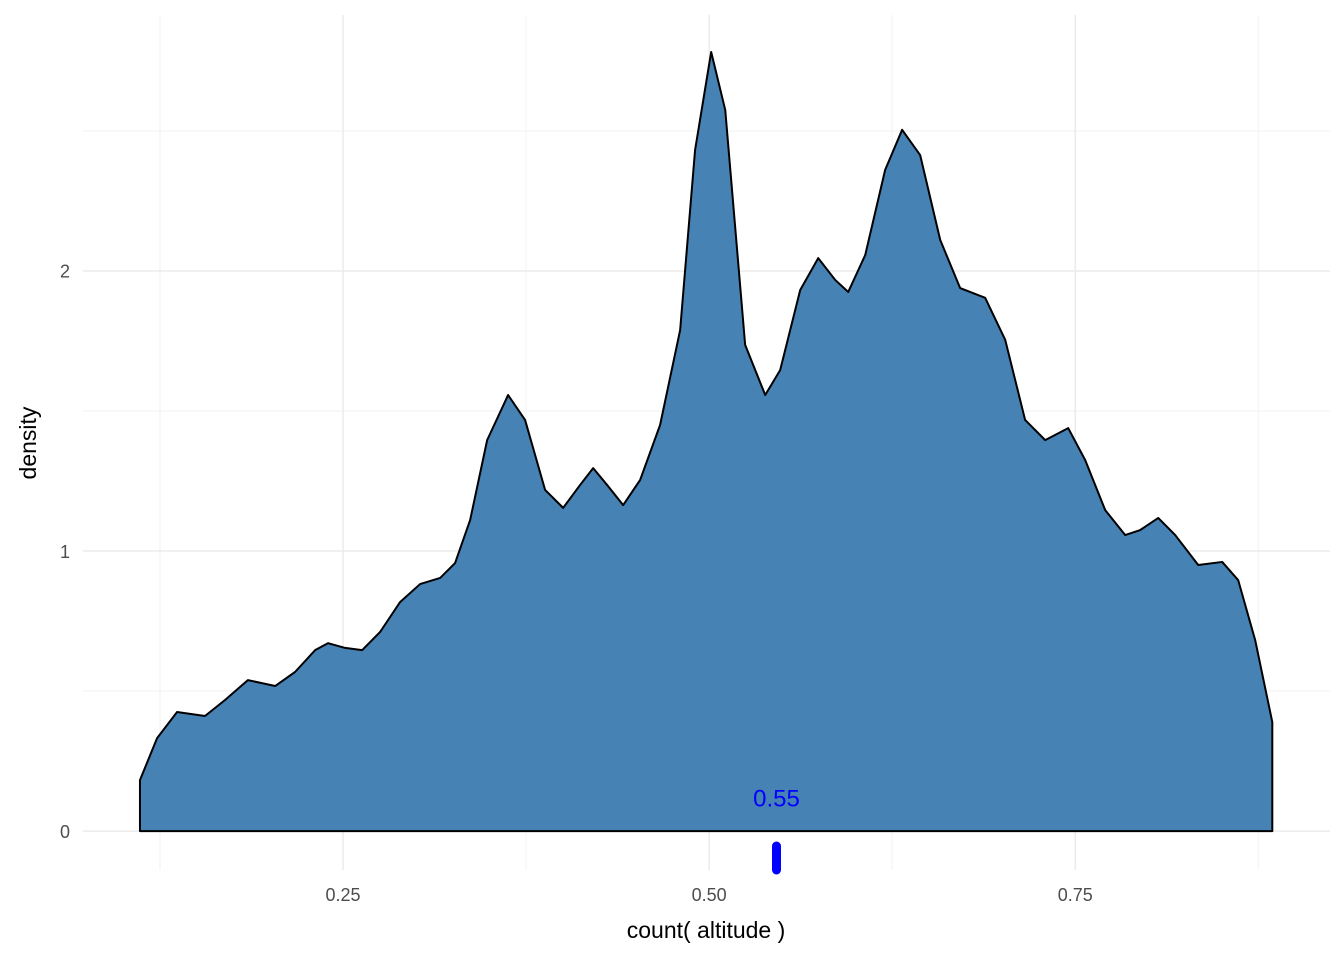 This screenshot has height=960, width=1344. Describe the element at coordinates (65, 272) in the screenshot. I see `y-tick-label: 2` at that location.